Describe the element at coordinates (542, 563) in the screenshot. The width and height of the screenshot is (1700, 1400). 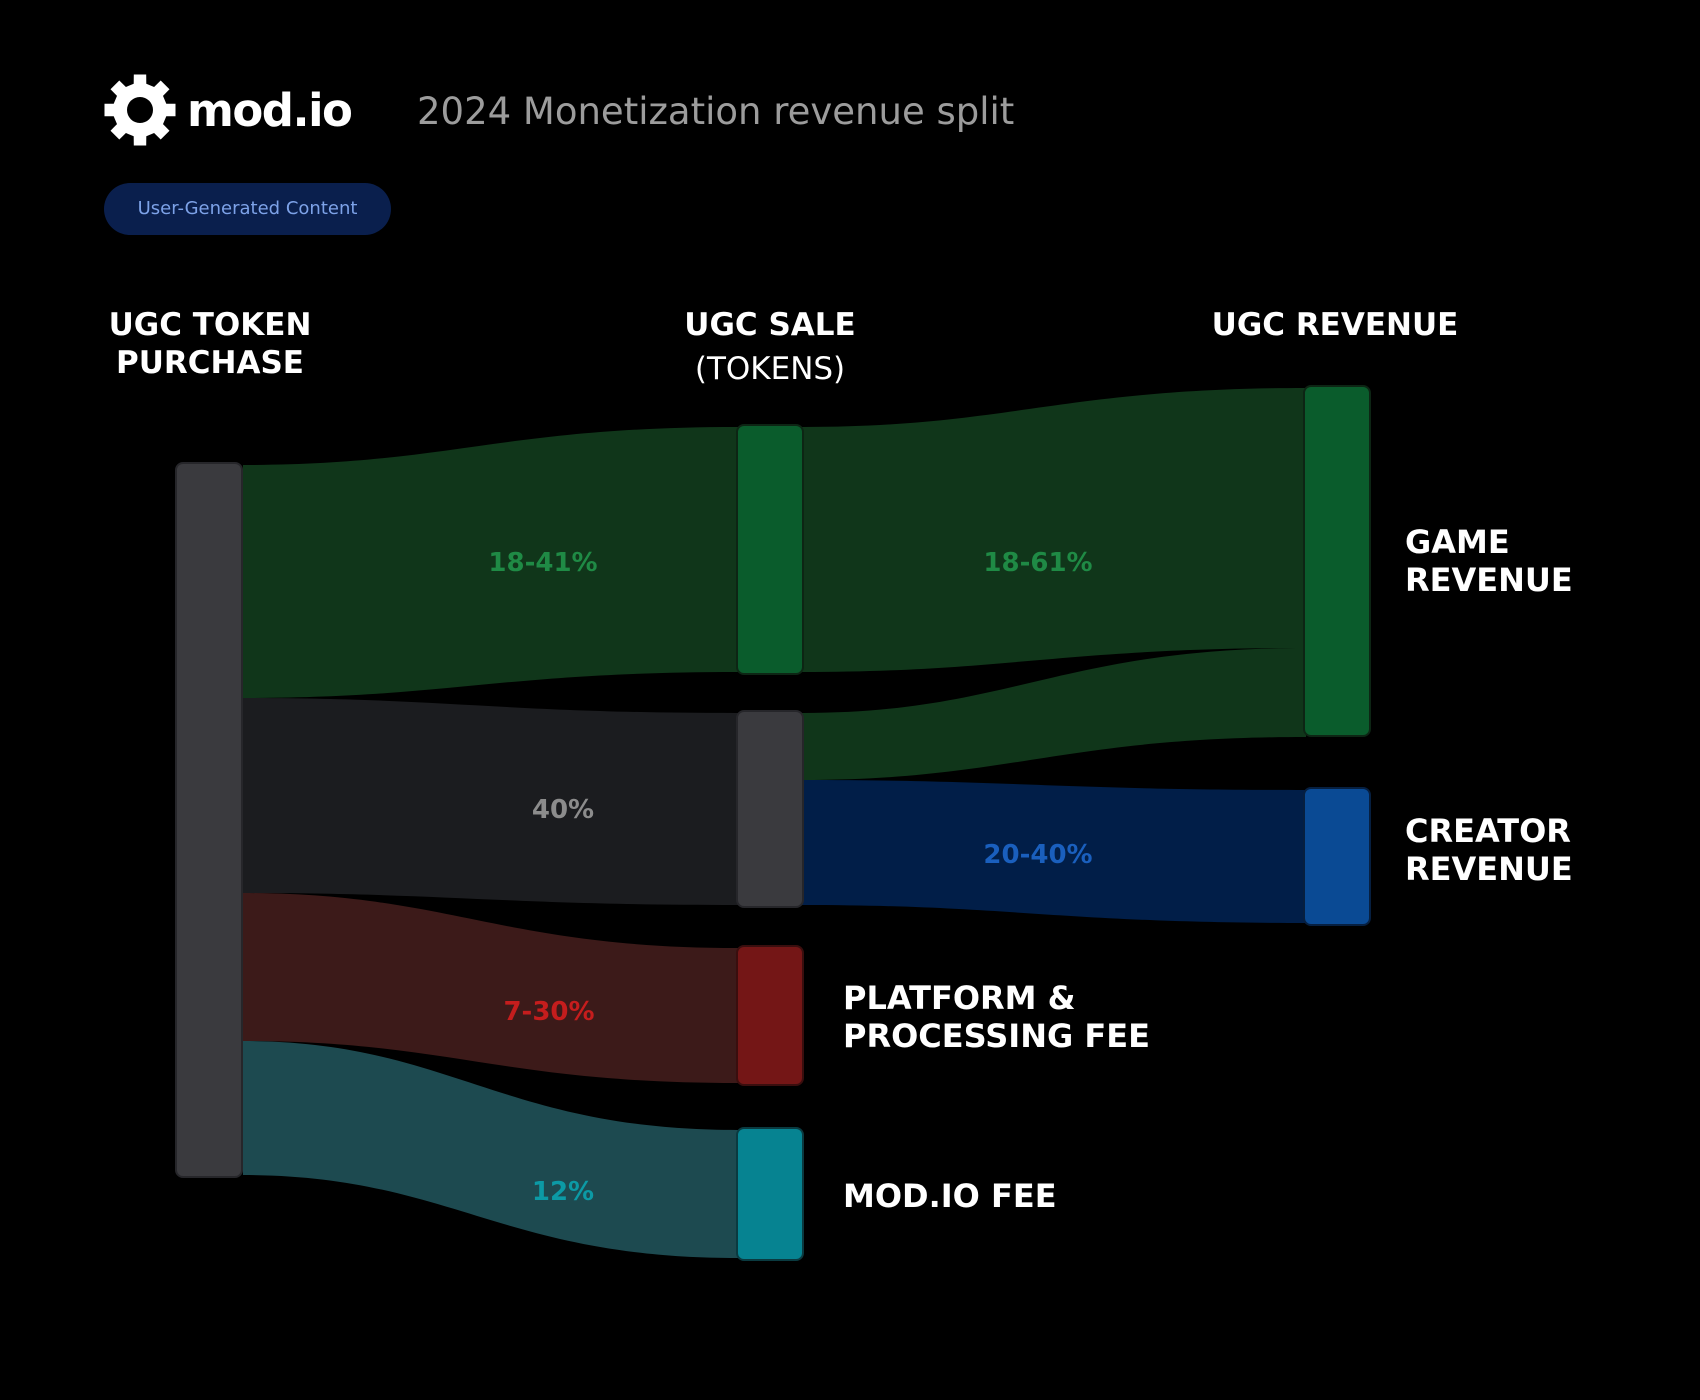
I see `flow-label-purchase-sale-game: 18-41%` at that location.